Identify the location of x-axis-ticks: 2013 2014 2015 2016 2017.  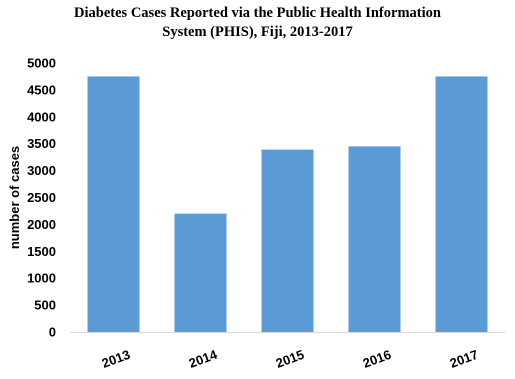
(290, 359).